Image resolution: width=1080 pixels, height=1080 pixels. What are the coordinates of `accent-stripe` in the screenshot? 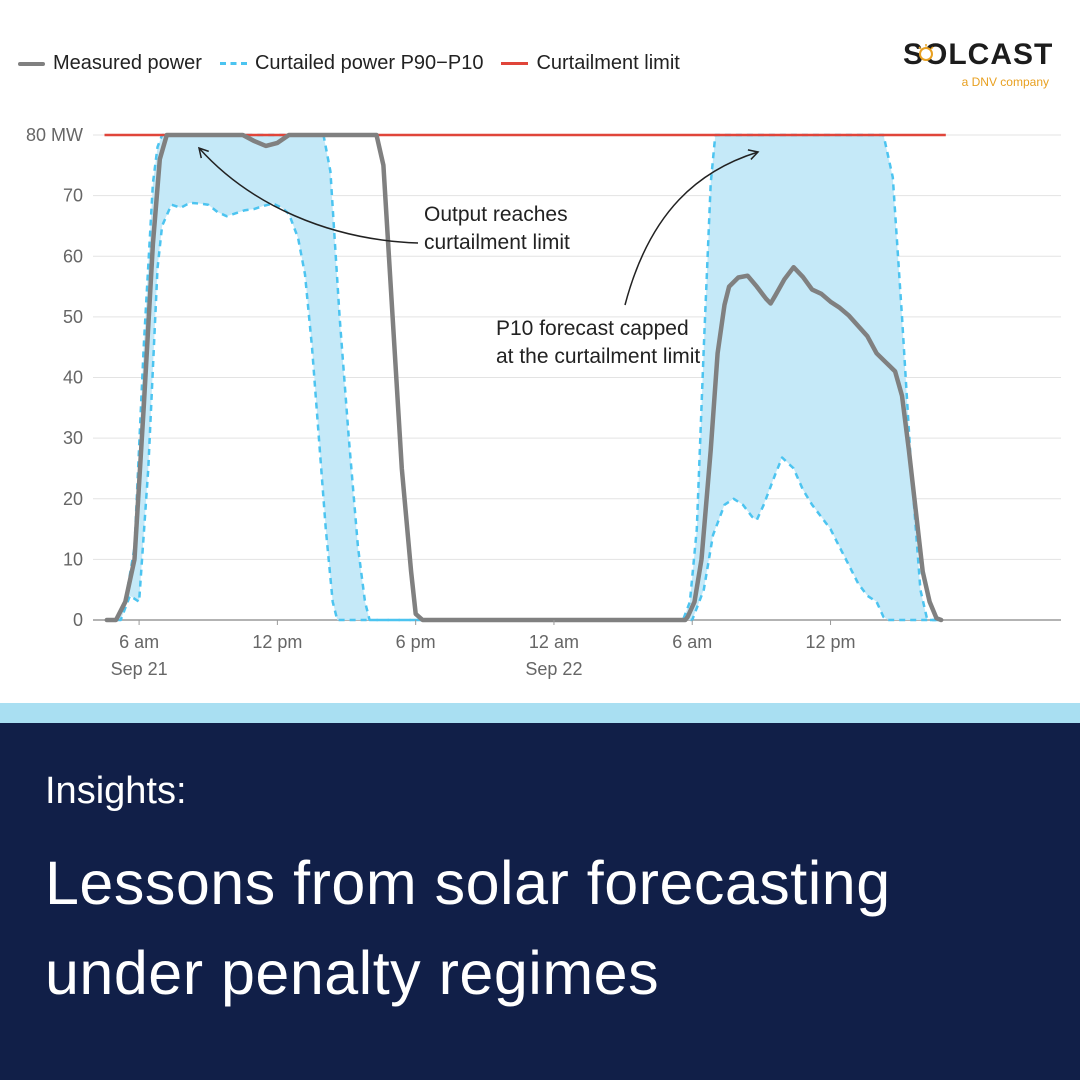 It's located at (540, 713).